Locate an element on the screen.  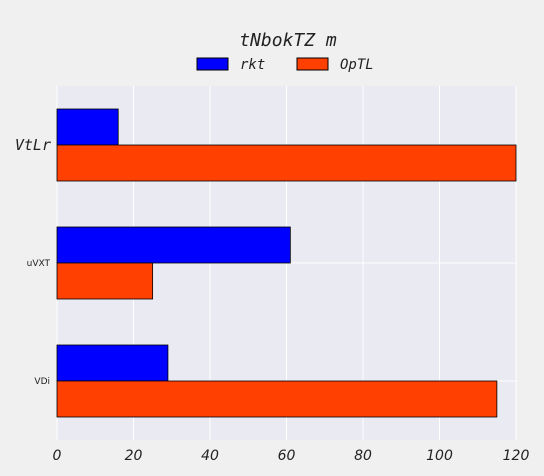
legend-label-optl: OpTL is located at coordinates (357, 65).